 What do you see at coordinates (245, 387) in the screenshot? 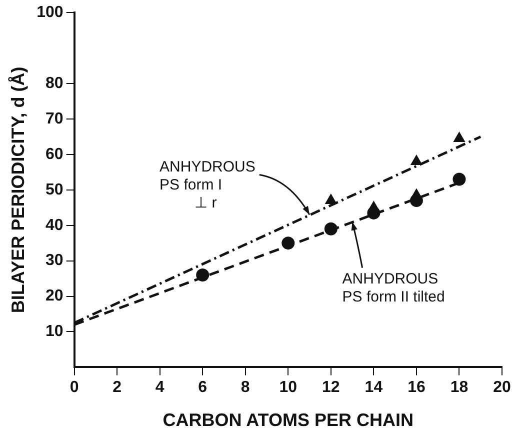
I see `x-tick-label: 8` at bounding box center [245, 387].